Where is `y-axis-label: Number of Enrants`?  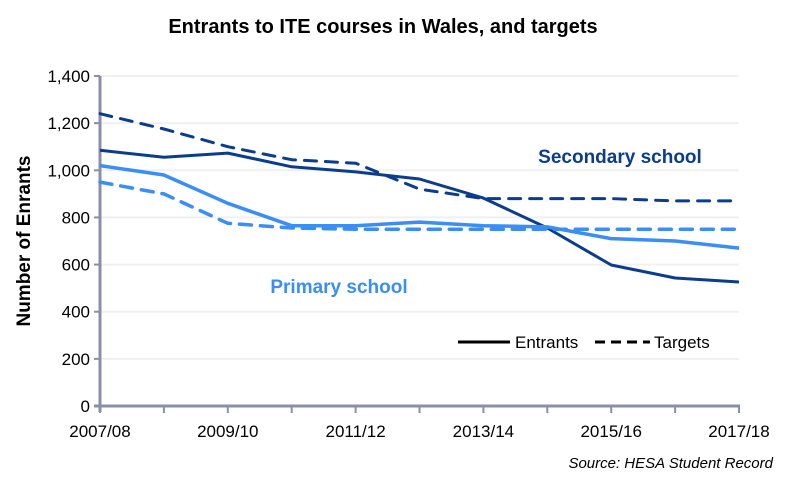 y-axis-label: Number of Enrants is located at coordinates (24, 240).